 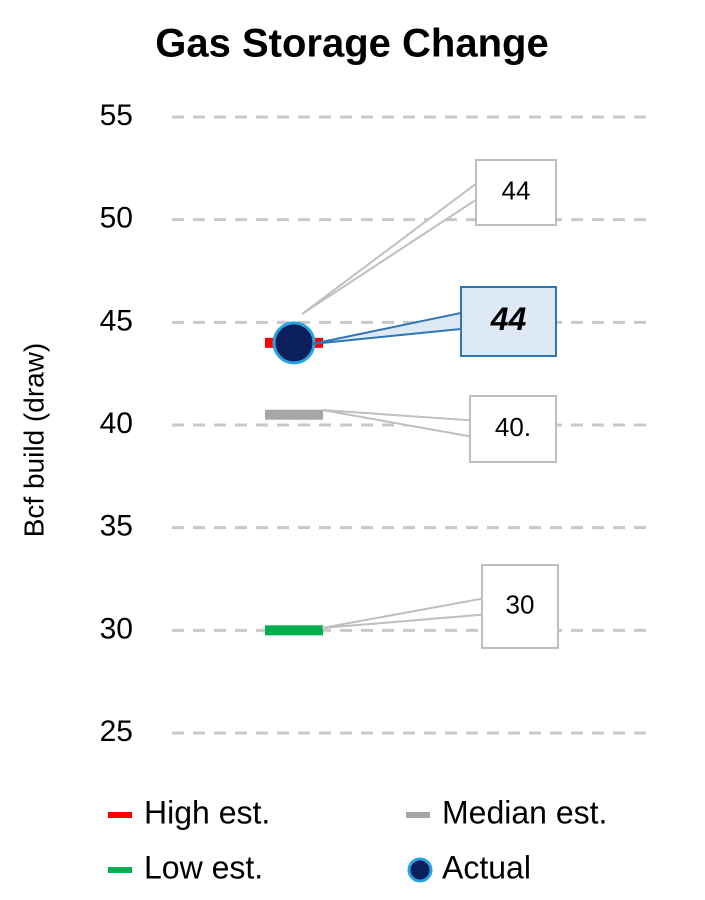 What do you see at coordinates (351, 44) in the screenshot?
I see `chart-title: Gas Storage Change` at bounding box center [351, 44].